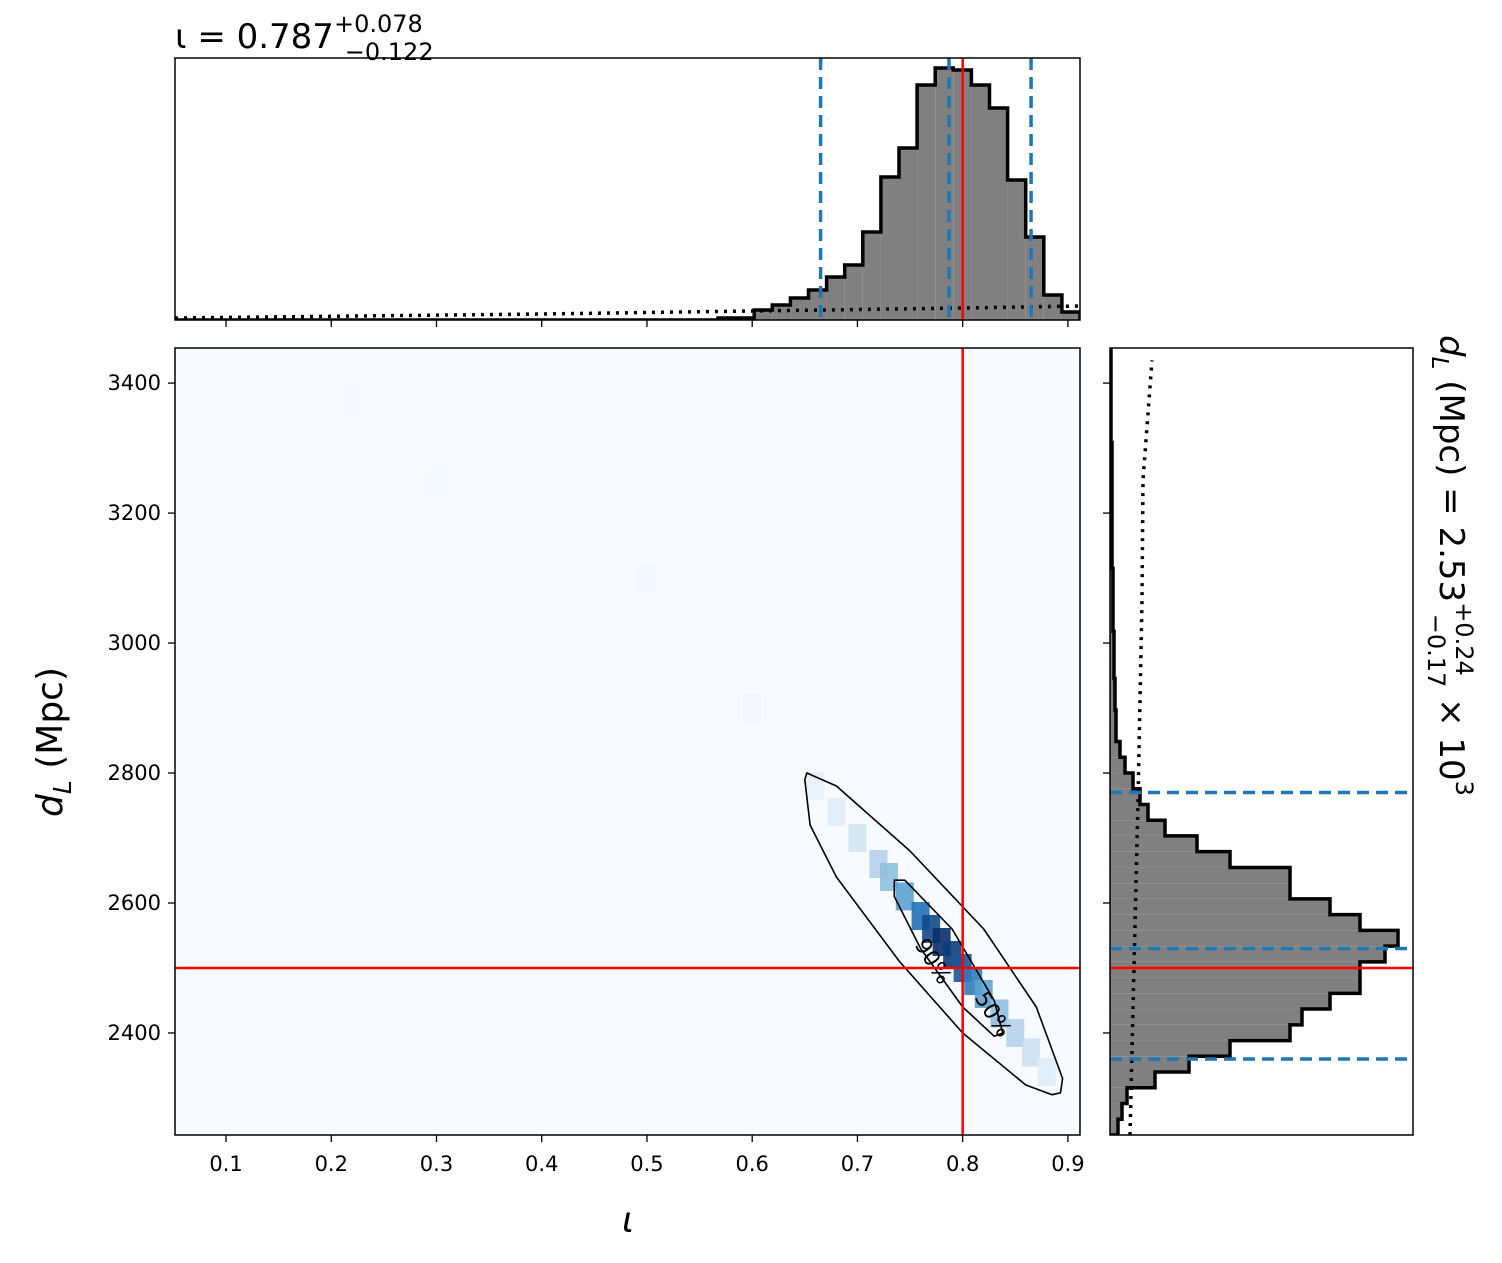 The image size is (1502, 1263). What do you see at coordinates (1464, 788) in the screenshot?
I see `title-exp: 3` at bounding box center [1464, 788].